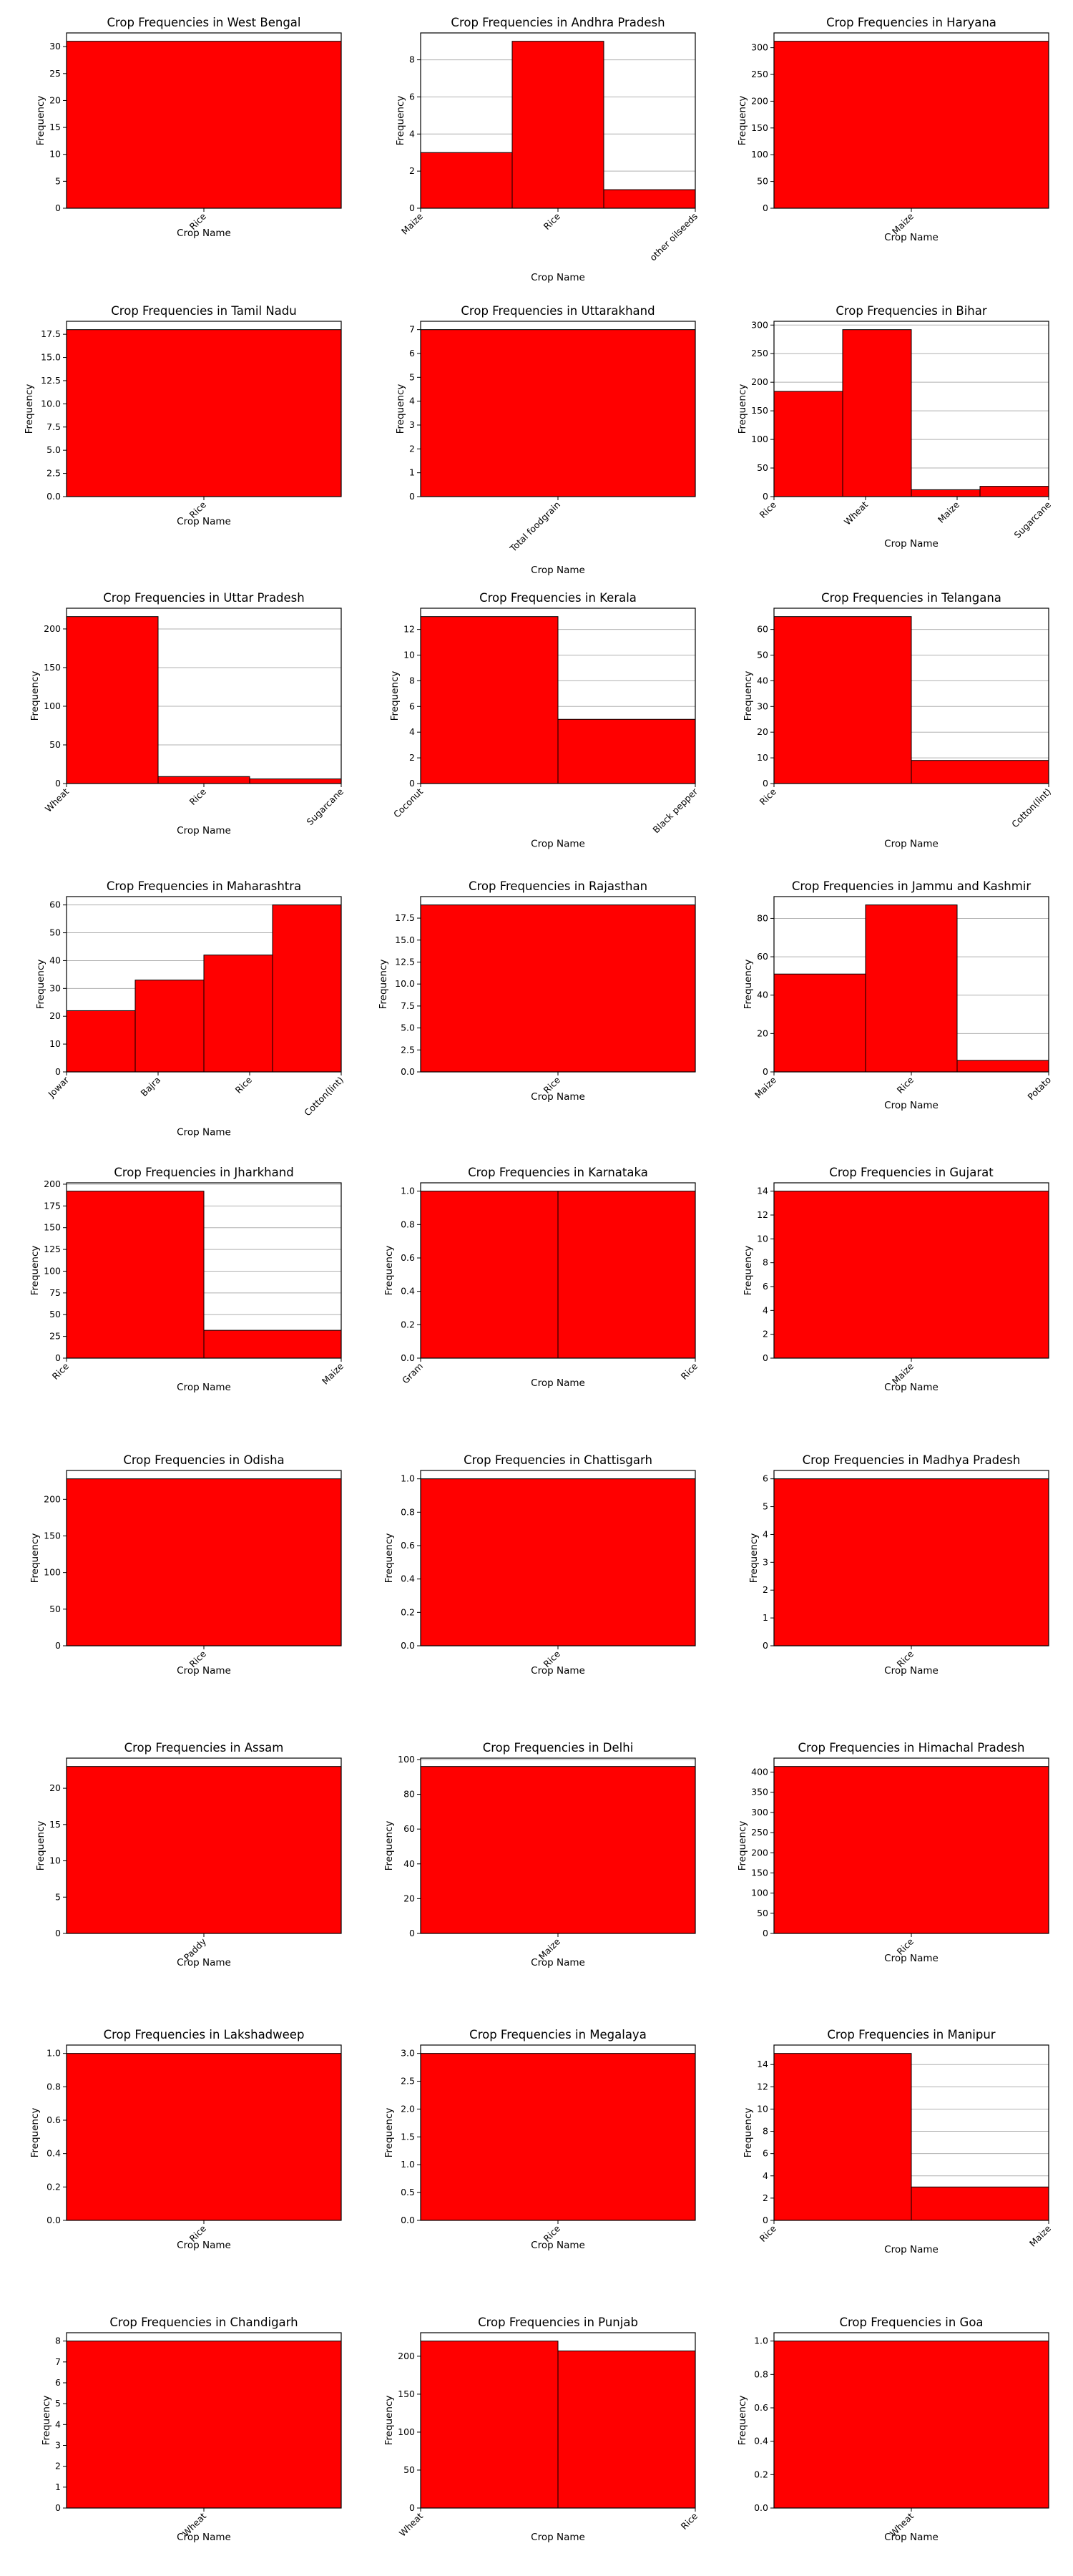 This screenshot has width=1073, height=2576. What do you see at coordinates (55, 1336) in the screenshot?
I see `y-tick-label: 25` at bounding box center [55, 1336].